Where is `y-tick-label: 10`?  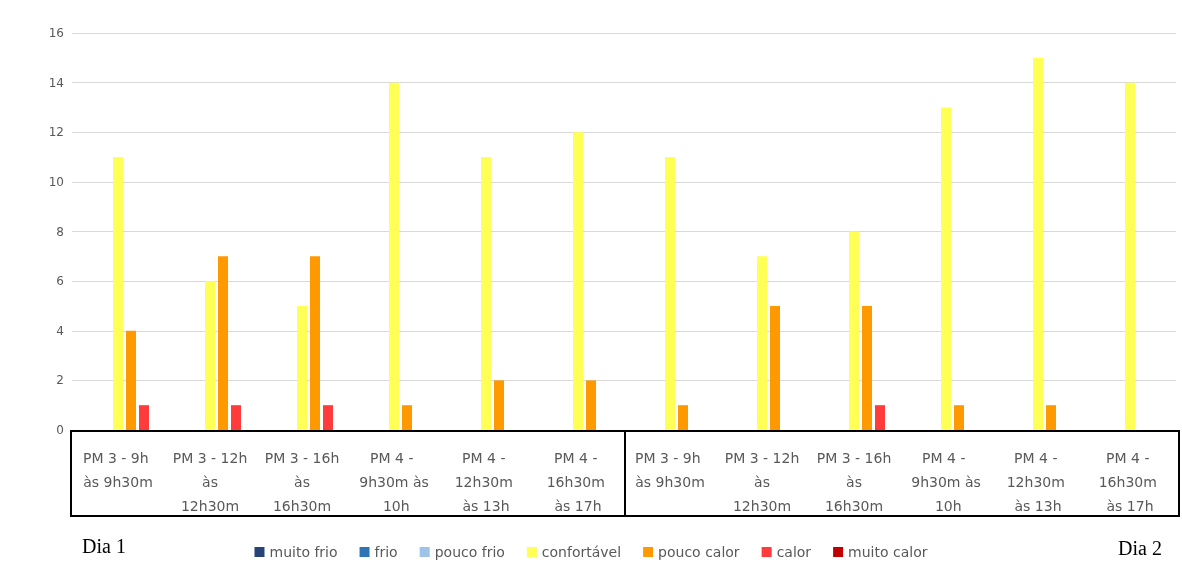
y-tick-label: 10 is located at coordinates (56, 181).